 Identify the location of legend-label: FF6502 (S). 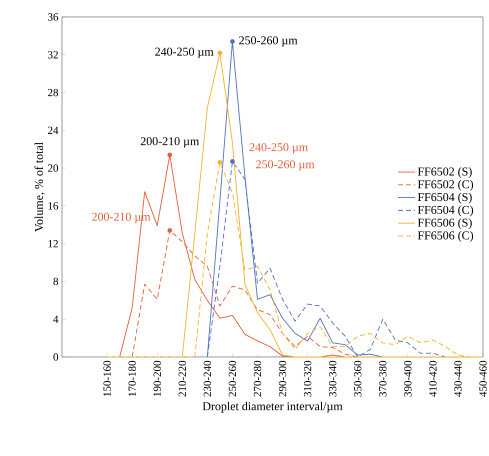
(445, 172).